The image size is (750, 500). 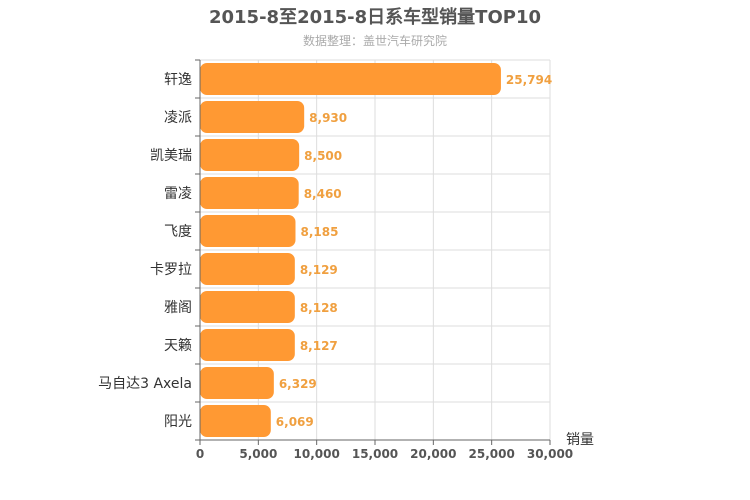 I want to click on data-label: 8,930, so click(x=328, y=118).